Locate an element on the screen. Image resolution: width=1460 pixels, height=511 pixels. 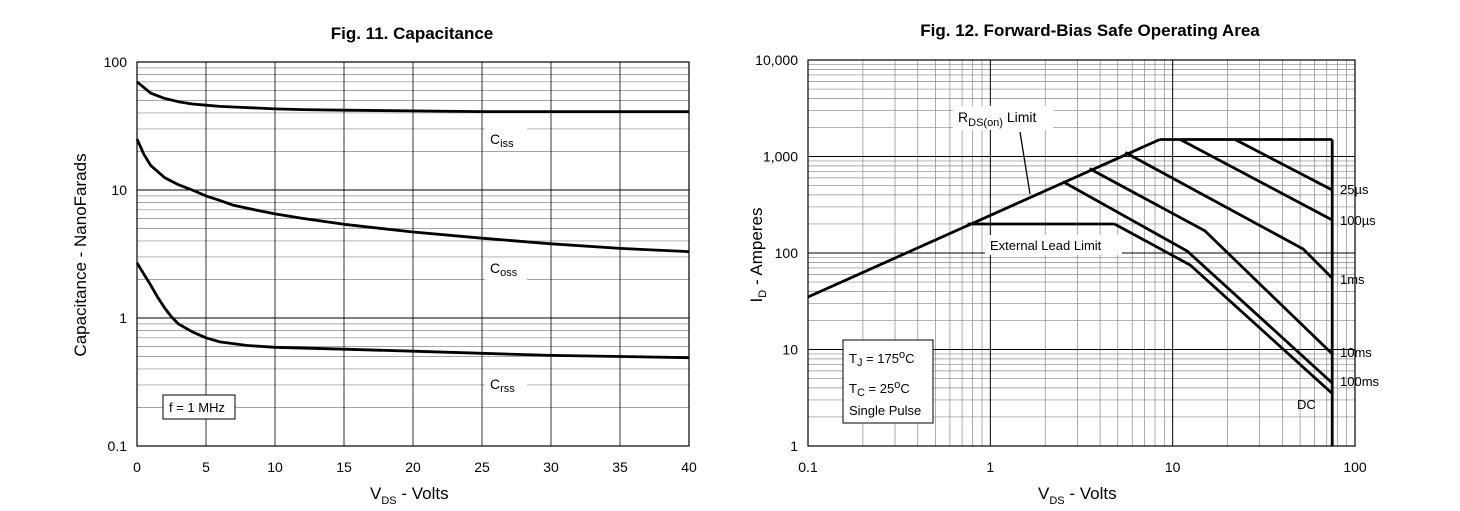
fig12-y-tick-label: 1,000 is located at coordinates (780, 157).